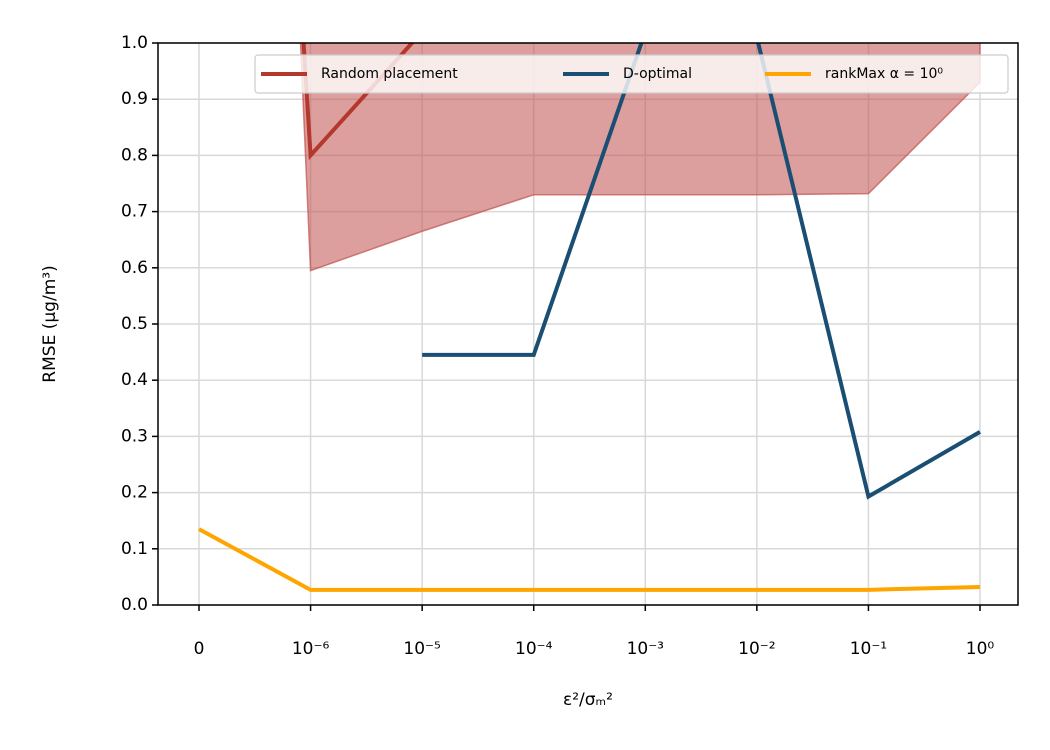 Image resolution: width=1050 pixels, height=750 pixels. I want to click on x-tick-label: 10⁻⁵, so click(421, 649).